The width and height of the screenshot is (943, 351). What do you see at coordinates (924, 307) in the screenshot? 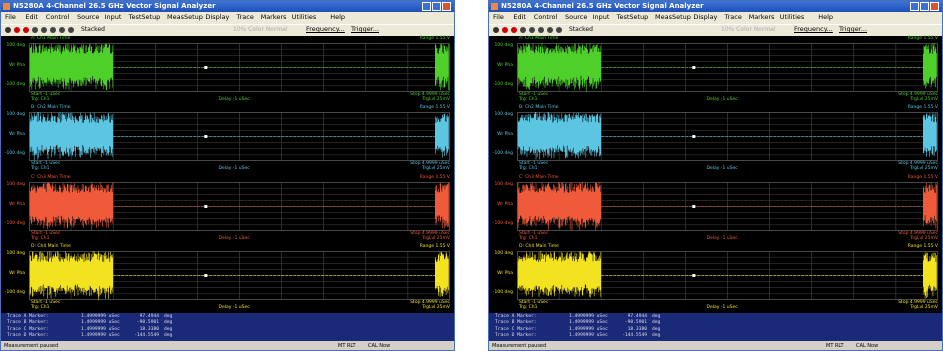
I see `trig-level-label: TrgLvl 25mV` at bounding box center [924, 307].